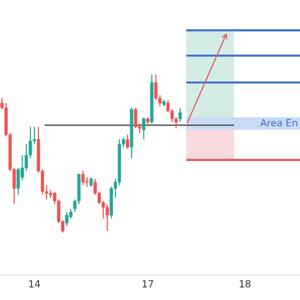 This screenshot has height=300, width=300. What do you see at coordinates (245, 284) in the screenshot?
I see `x-tick-label: 18` at bounding box center [245, 284].